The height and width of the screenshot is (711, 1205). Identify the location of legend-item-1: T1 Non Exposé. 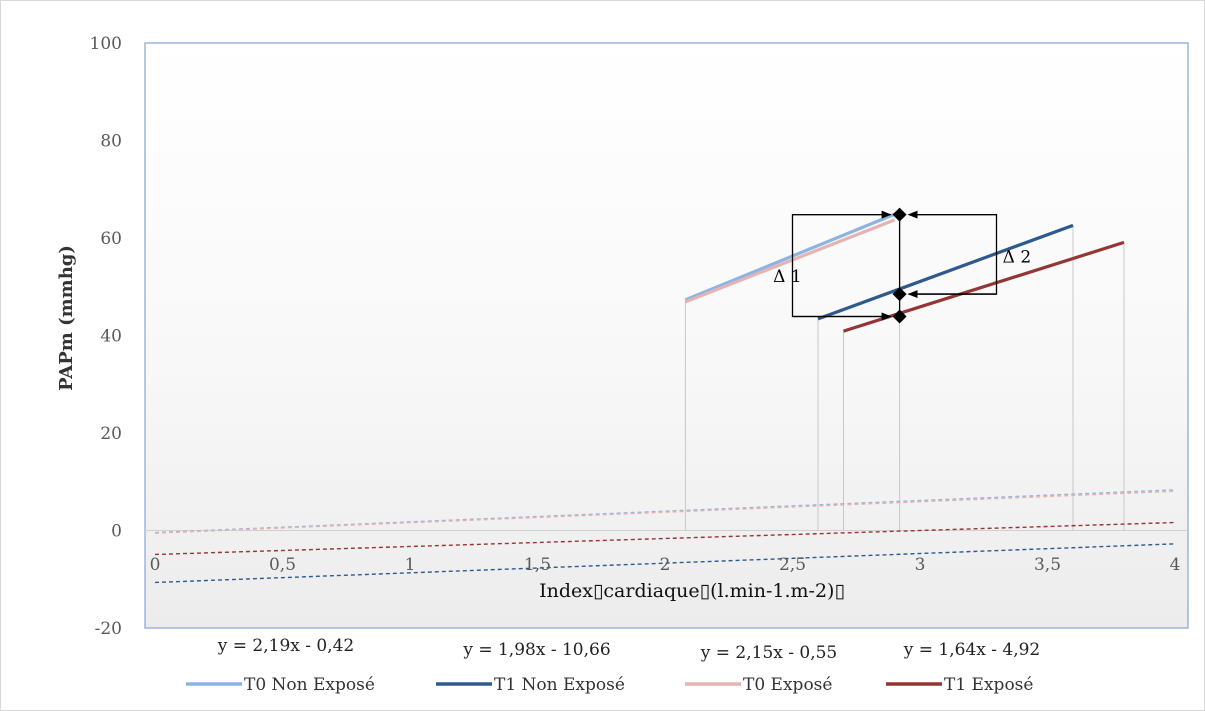
(530, 685).